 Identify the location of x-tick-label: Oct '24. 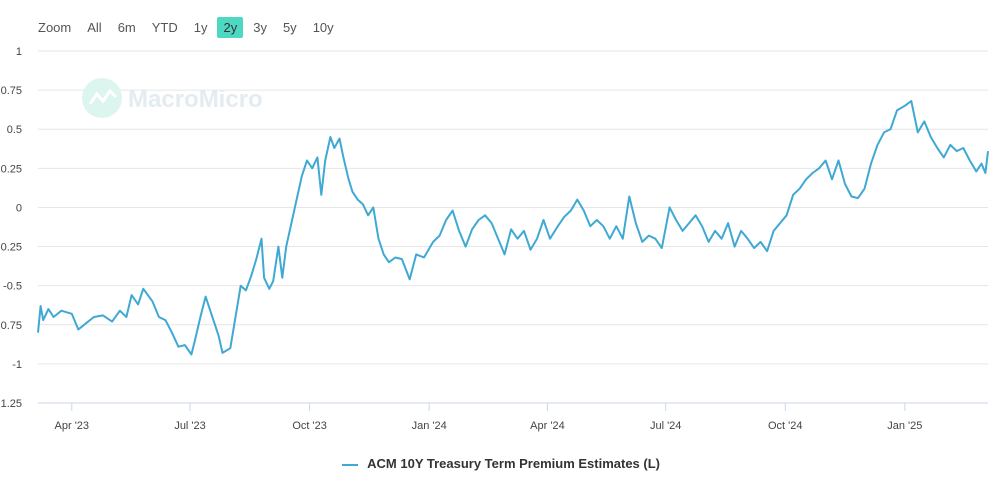
(785, 426).